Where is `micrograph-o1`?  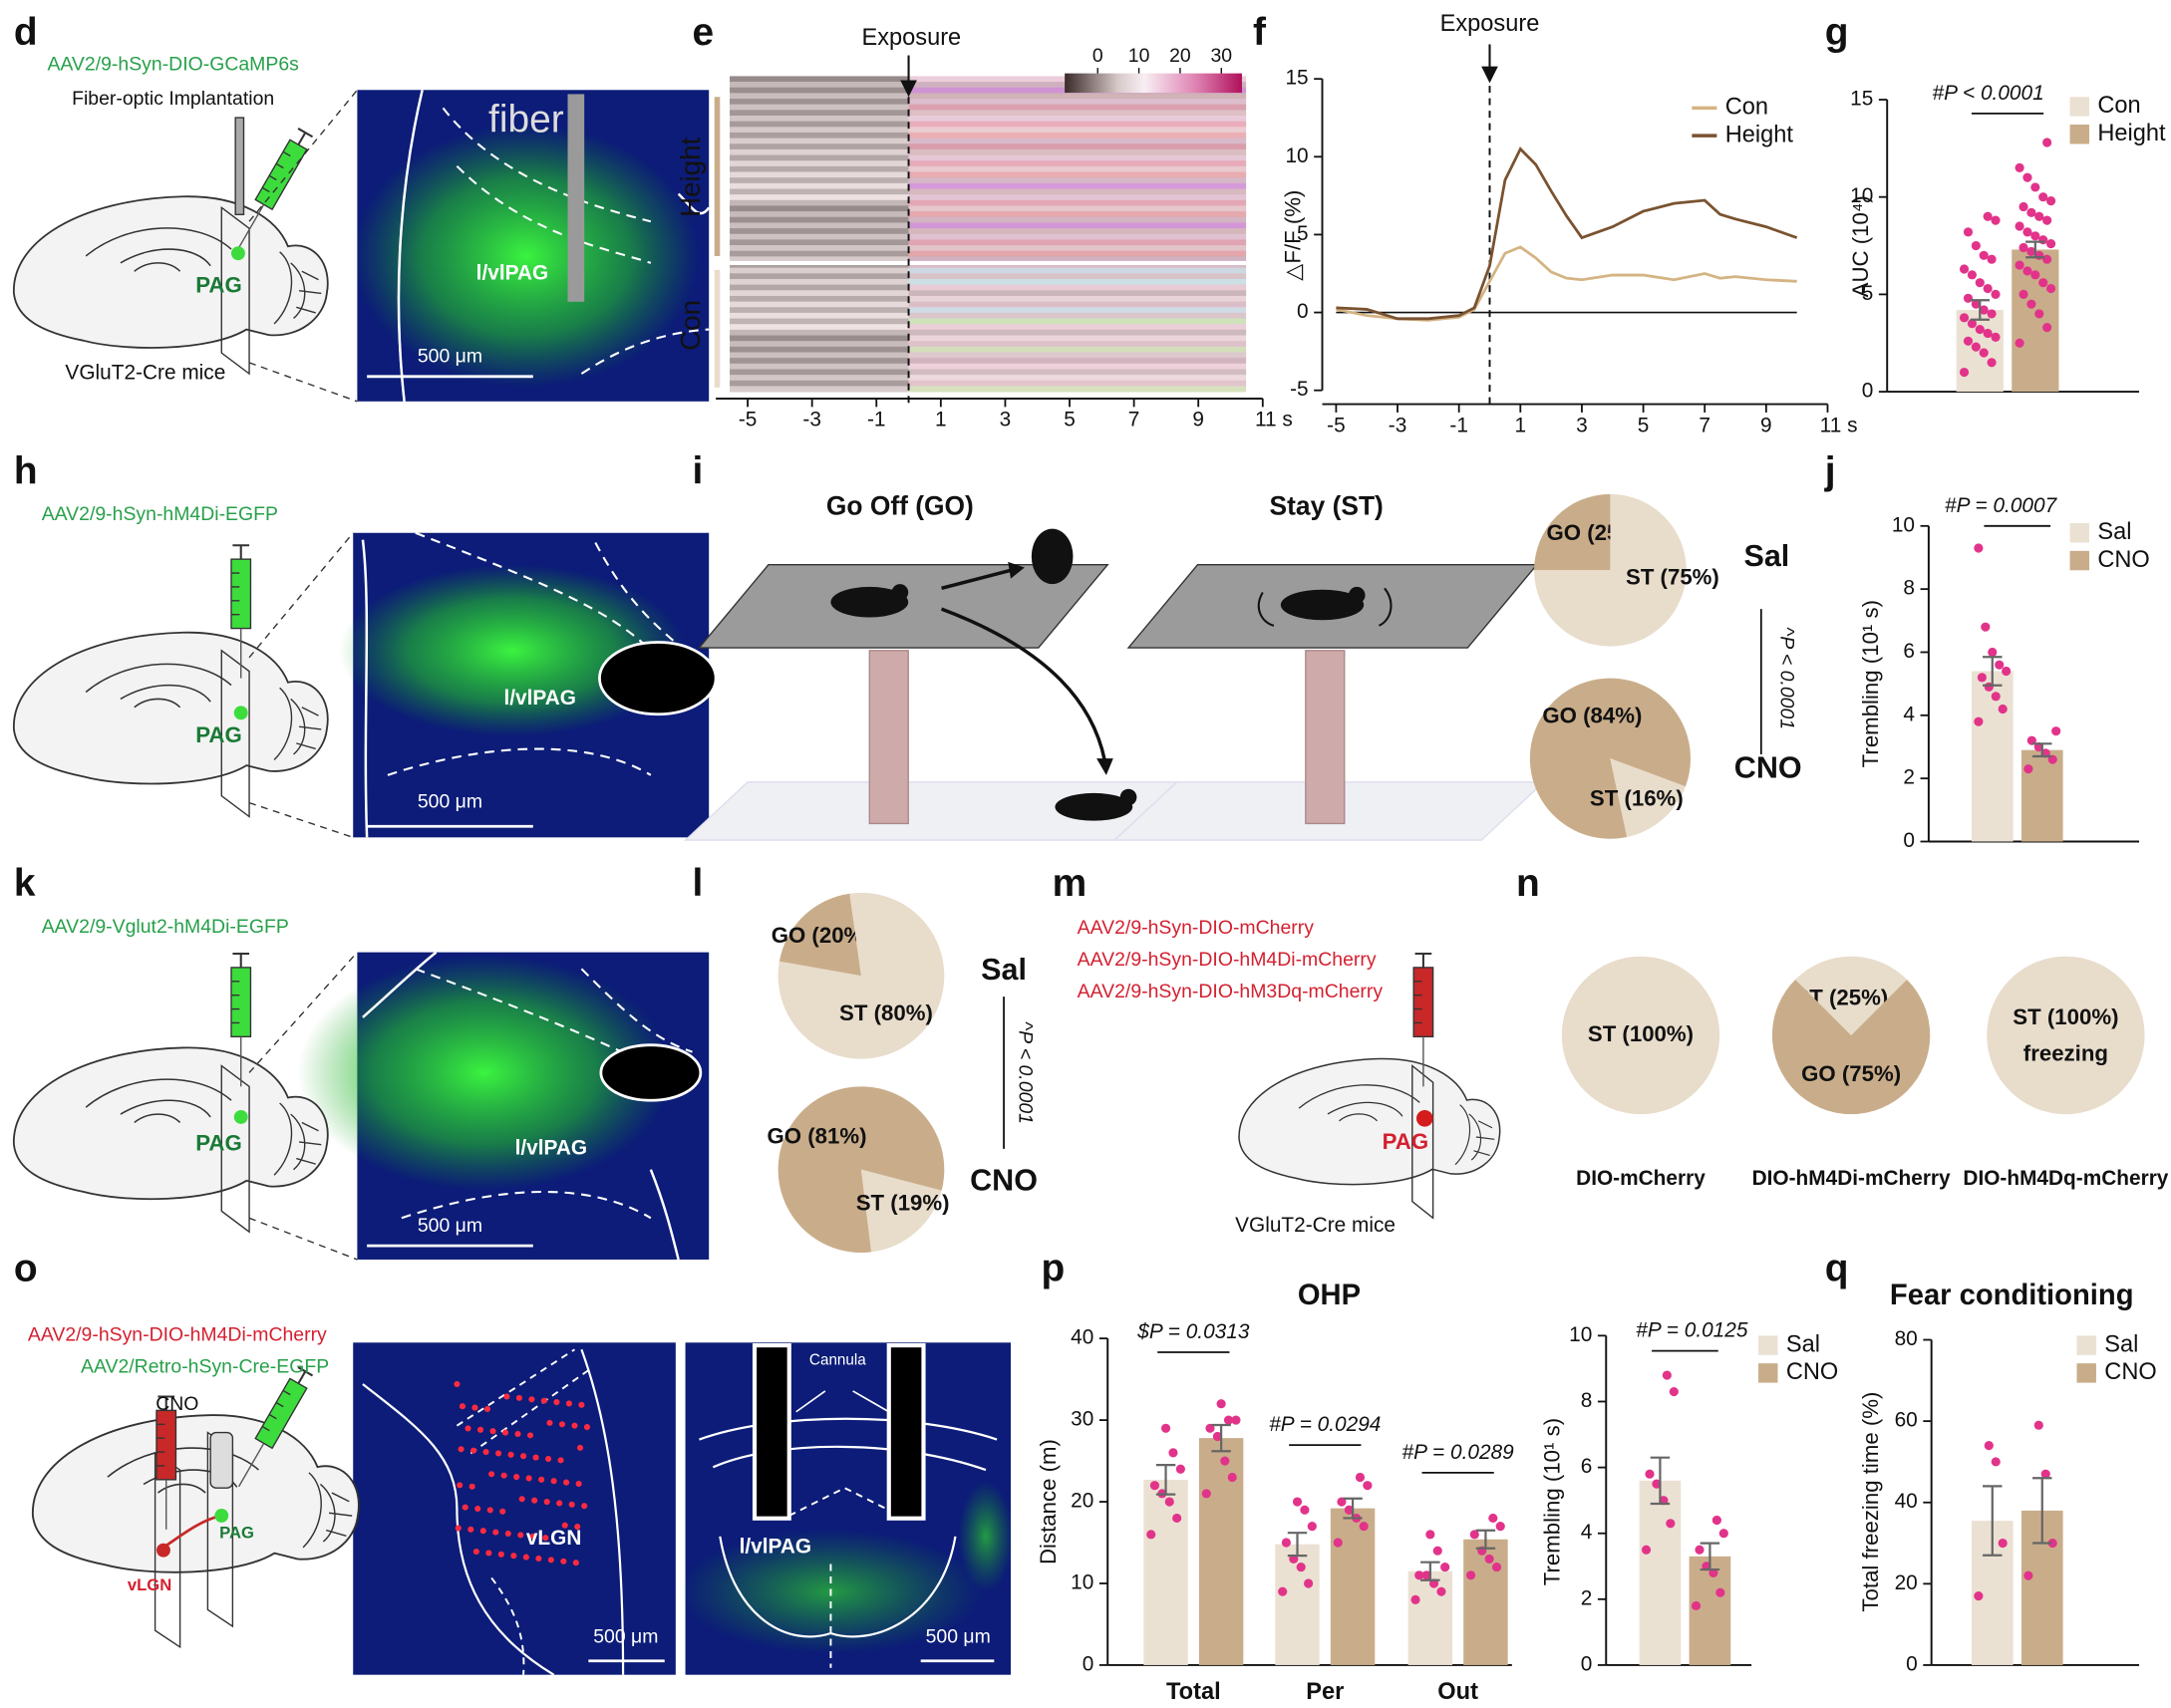 micrograph-o1 is located at coordinates (514, 1509).